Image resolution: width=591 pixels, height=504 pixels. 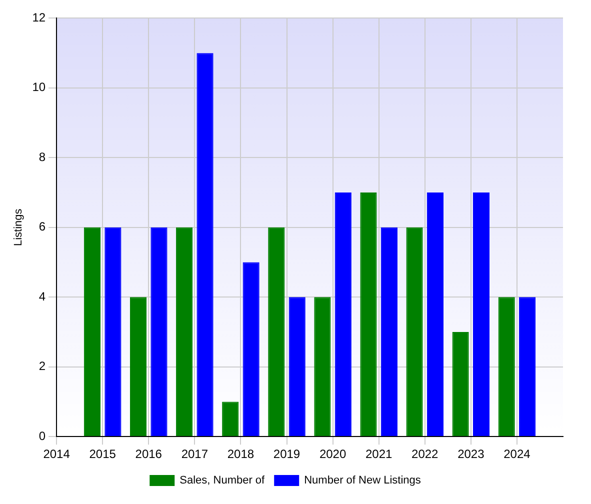 I want to click on y-tick-label: 0, so click(x=42, y=435).